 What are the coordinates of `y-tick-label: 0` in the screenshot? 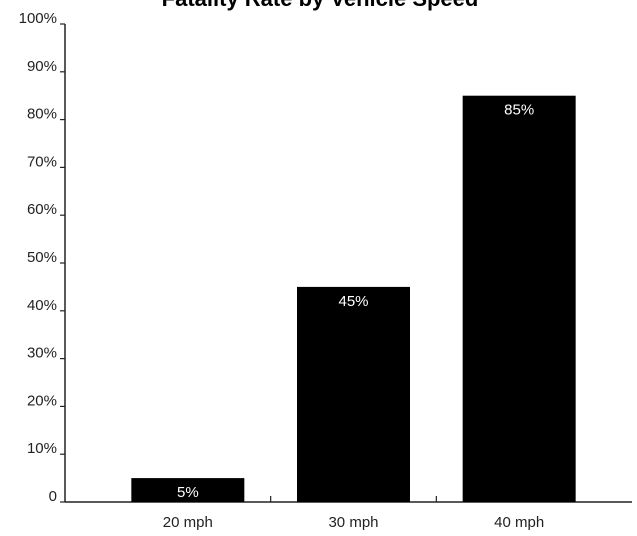 It's located at (53, 496).